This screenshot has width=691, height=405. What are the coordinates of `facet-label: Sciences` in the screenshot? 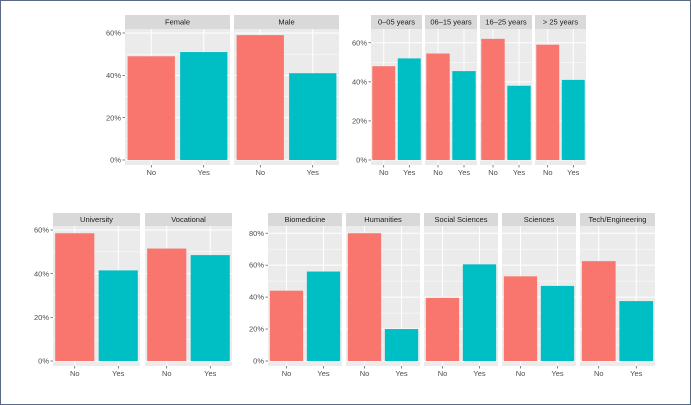 It's located at (539, 219).